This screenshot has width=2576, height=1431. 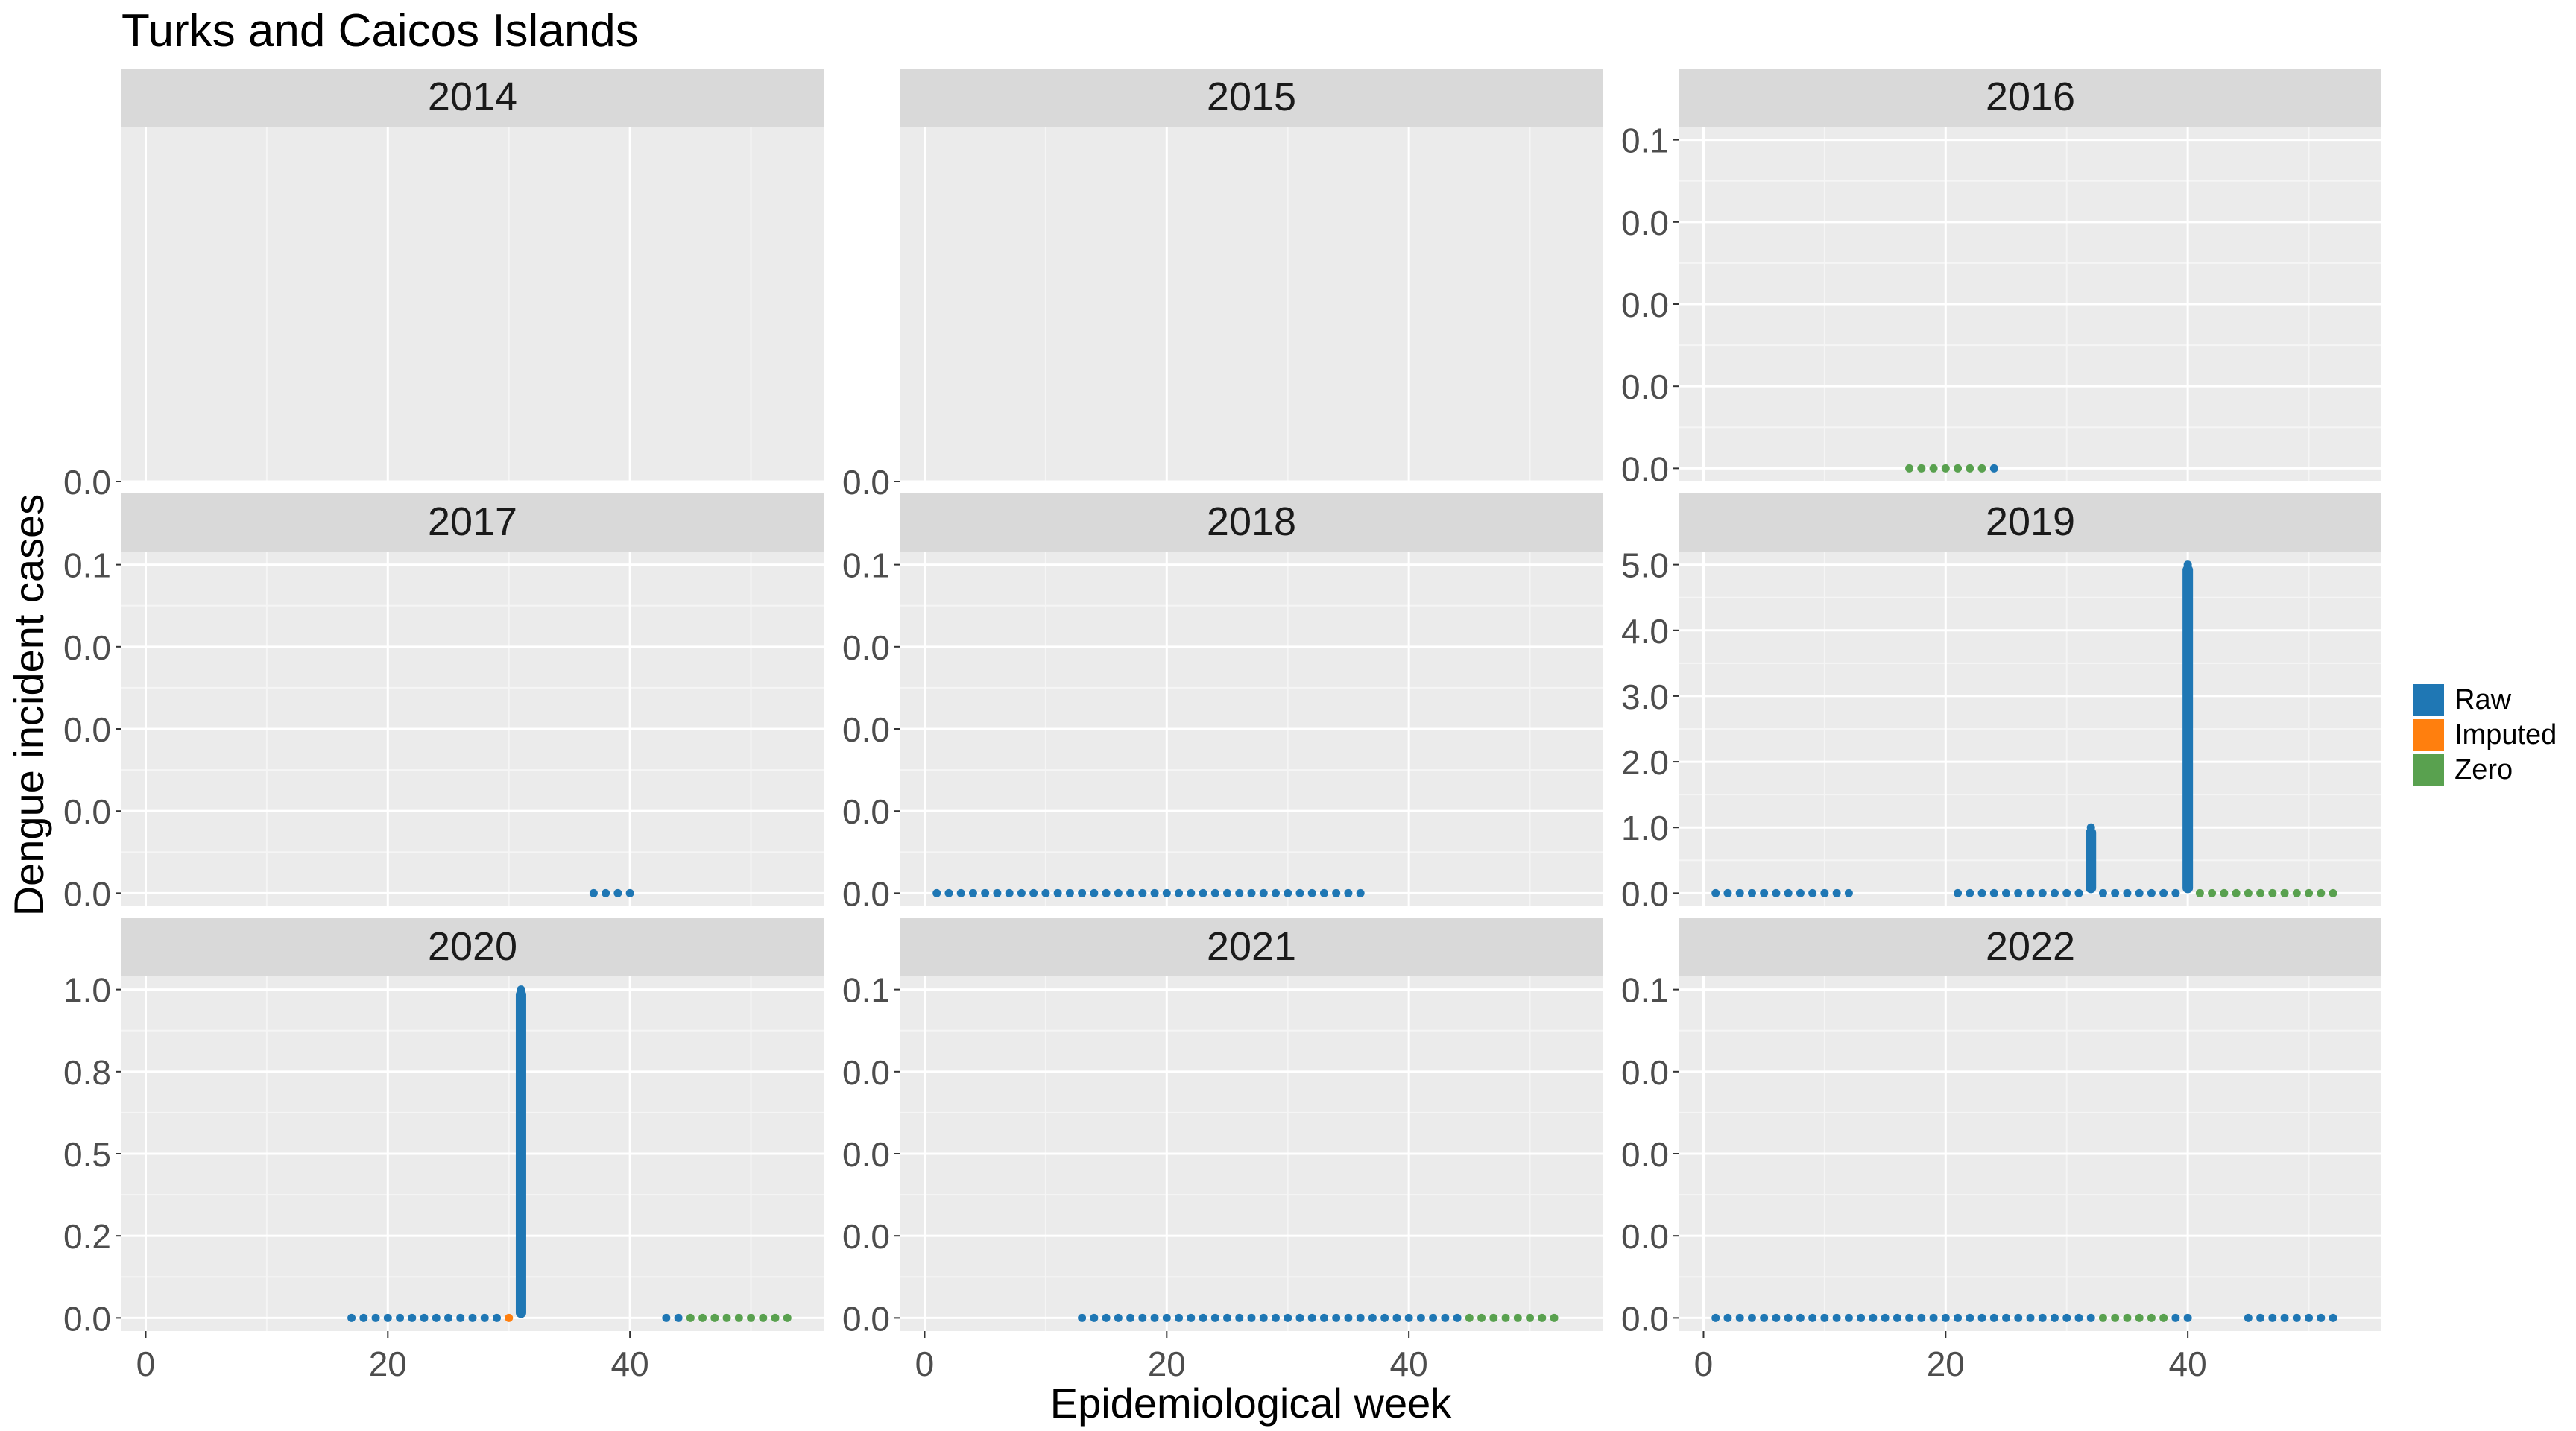 What do you see at coordinates (2031, 947) in the screenshot?
I see `facet-strip-label: 2022` at bounding box center [2031, 947].